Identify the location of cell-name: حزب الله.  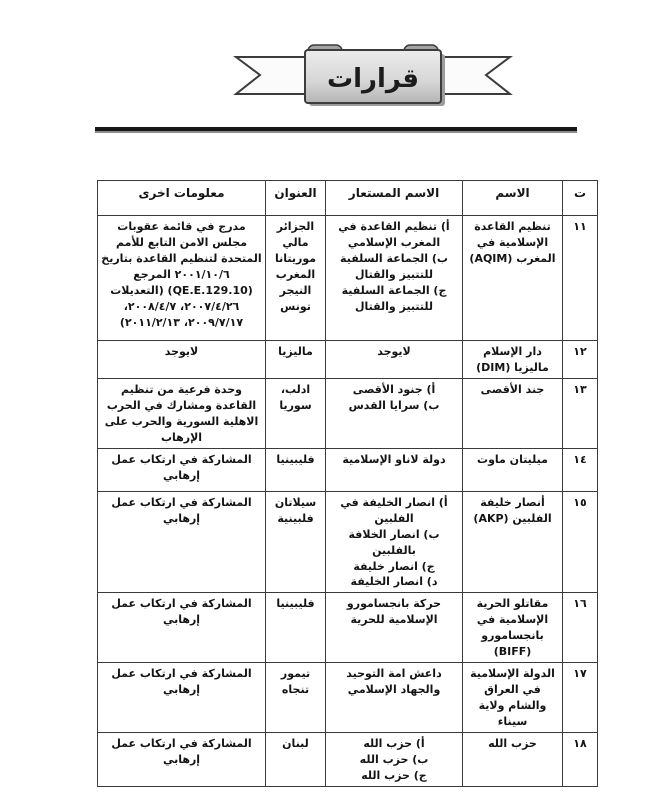
(512, 759).